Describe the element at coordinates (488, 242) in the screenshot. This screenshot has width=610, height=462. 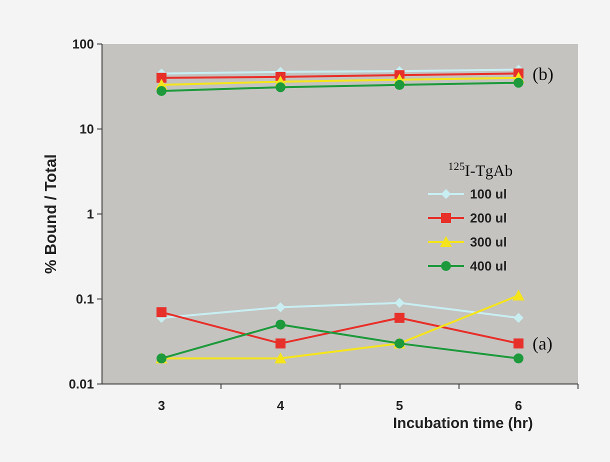
I see `legend-label: 300 ul` at that location.